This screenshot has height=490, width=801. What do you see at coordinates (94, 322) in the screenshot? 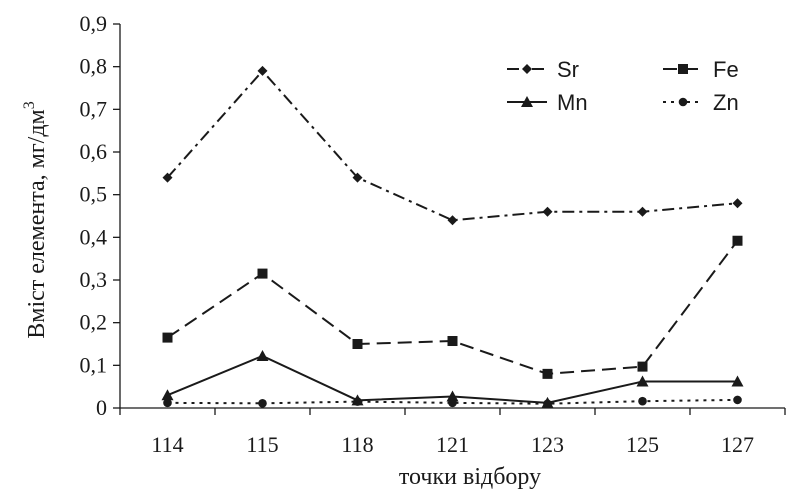
I see `y-tick-label: 0,2` at bounding box center [94, 322].